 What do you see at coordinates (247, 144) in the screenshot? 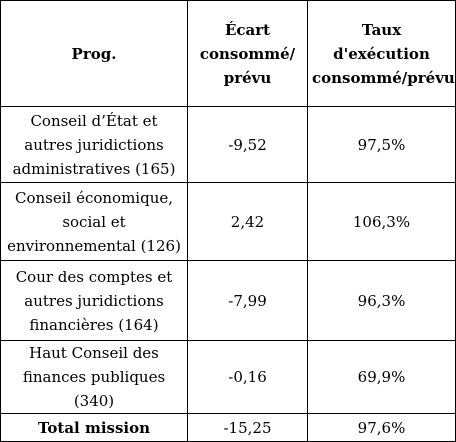
I see `ecart-cell: -9,52` at bounding box center [247, 144].